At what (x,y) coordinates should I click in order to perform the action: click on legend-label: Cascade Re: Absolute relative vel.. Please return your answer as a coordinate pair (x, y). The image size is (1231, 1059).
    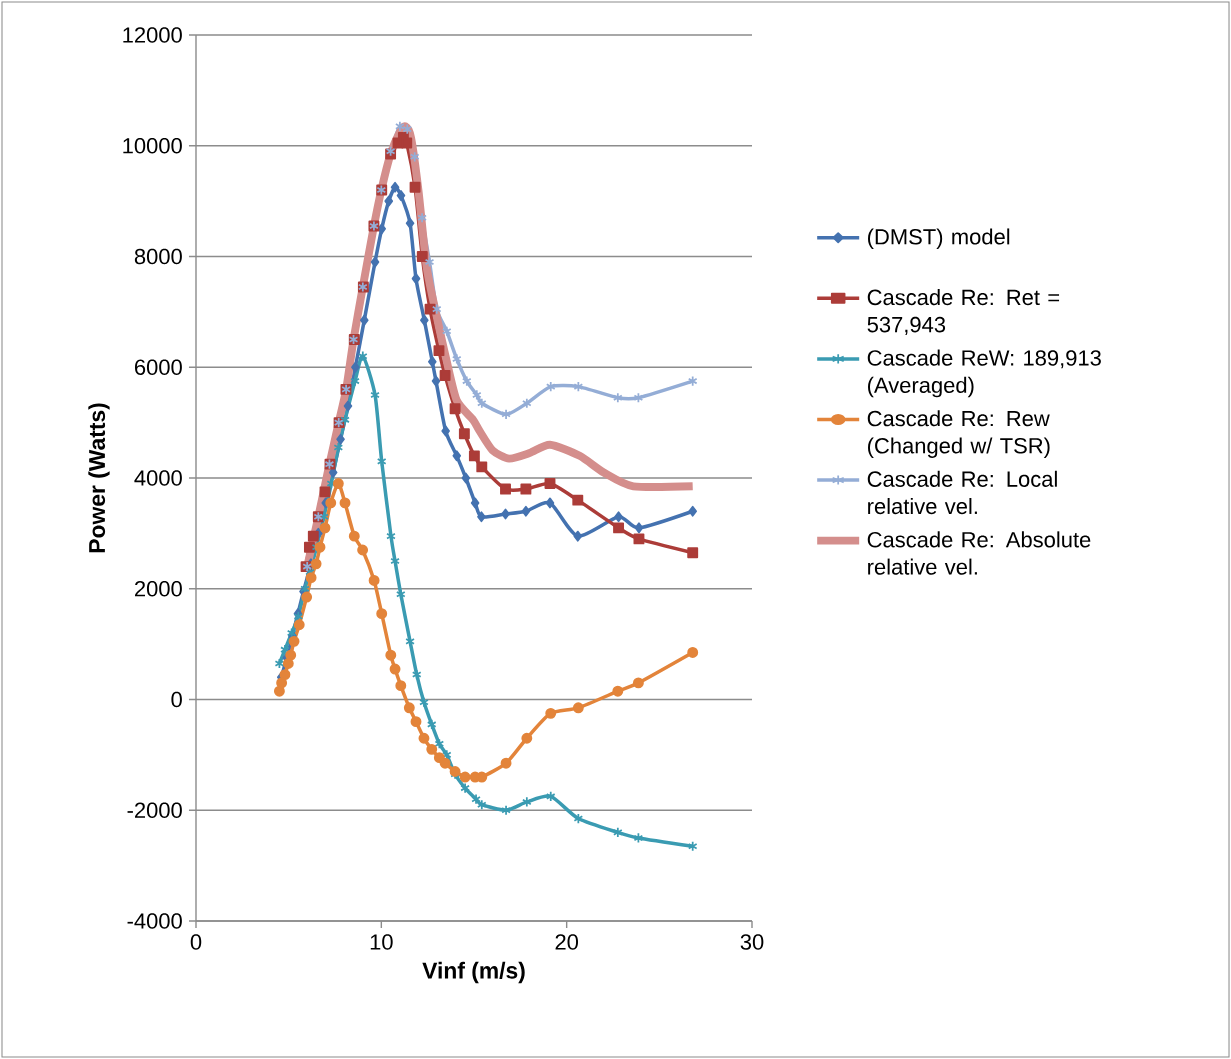
    Looking at the image, I should click on (979, 553).